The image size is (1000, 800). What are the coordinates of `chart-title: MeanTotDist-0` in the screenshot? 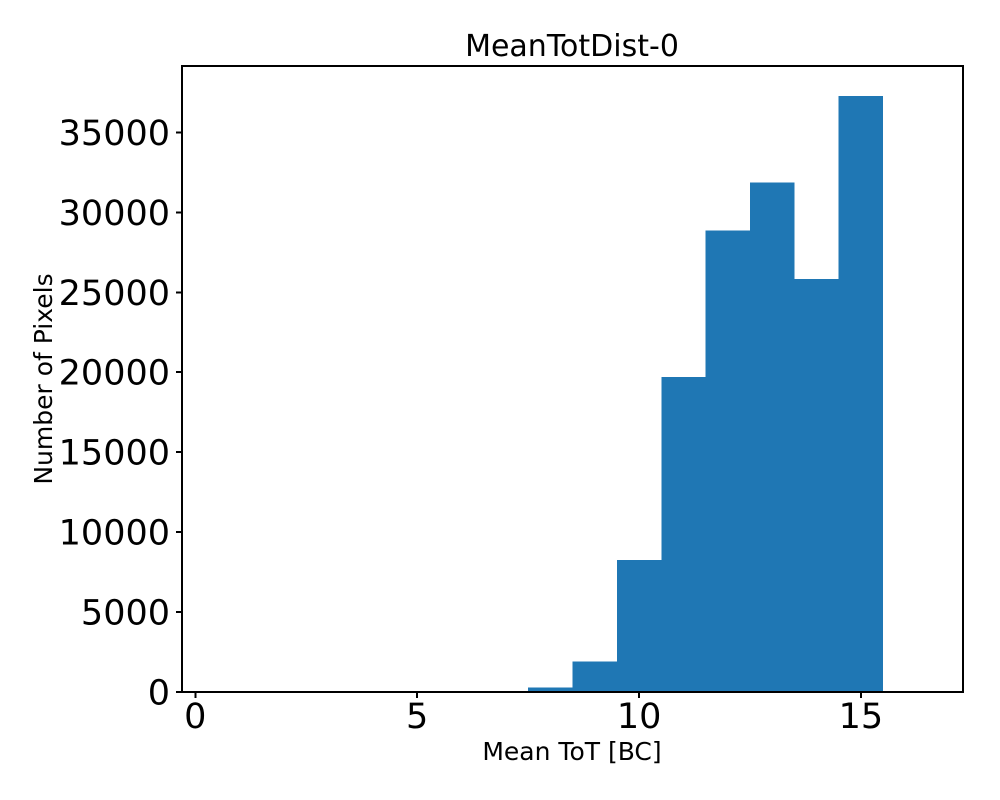 It's located at (572, 46).